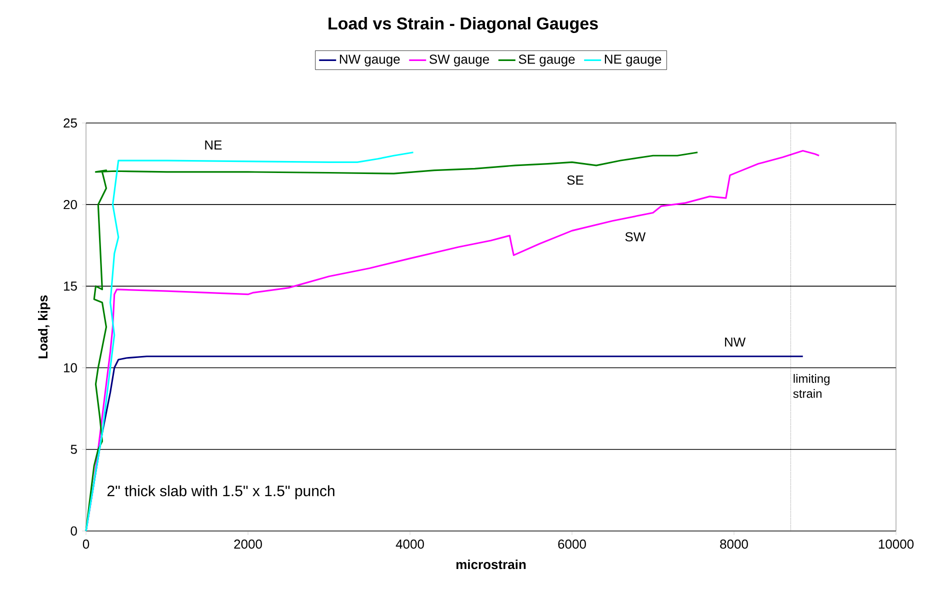 The image size is (927, 611). I want to click on ref-line-label: limiting strain, so click(811, 386).